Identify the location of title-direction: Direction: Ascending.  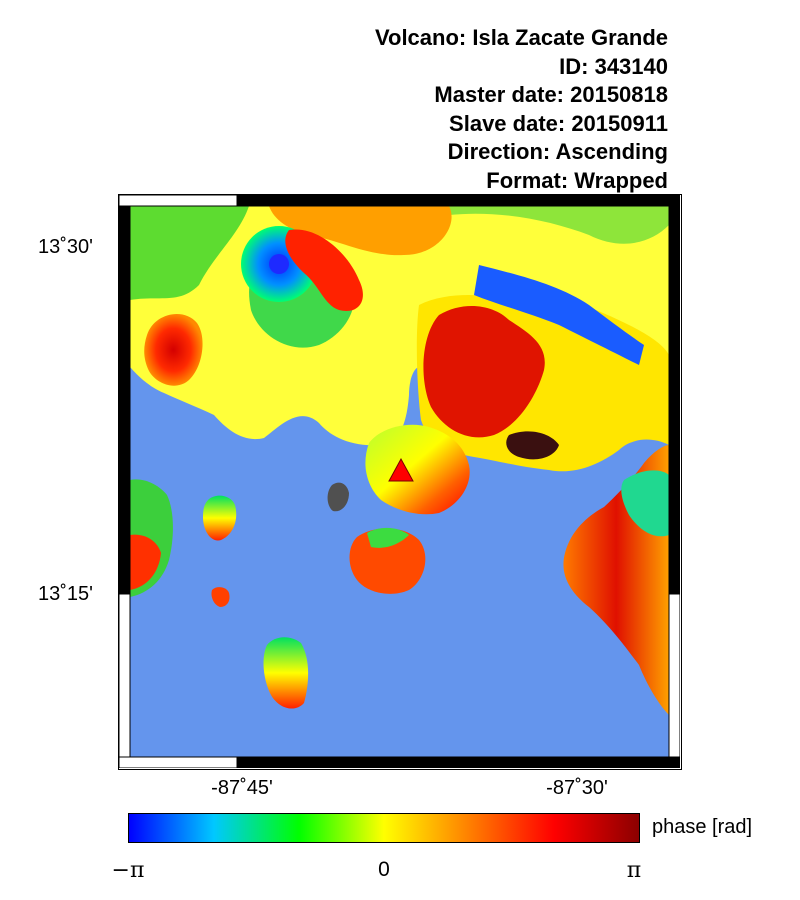
(557, 151).